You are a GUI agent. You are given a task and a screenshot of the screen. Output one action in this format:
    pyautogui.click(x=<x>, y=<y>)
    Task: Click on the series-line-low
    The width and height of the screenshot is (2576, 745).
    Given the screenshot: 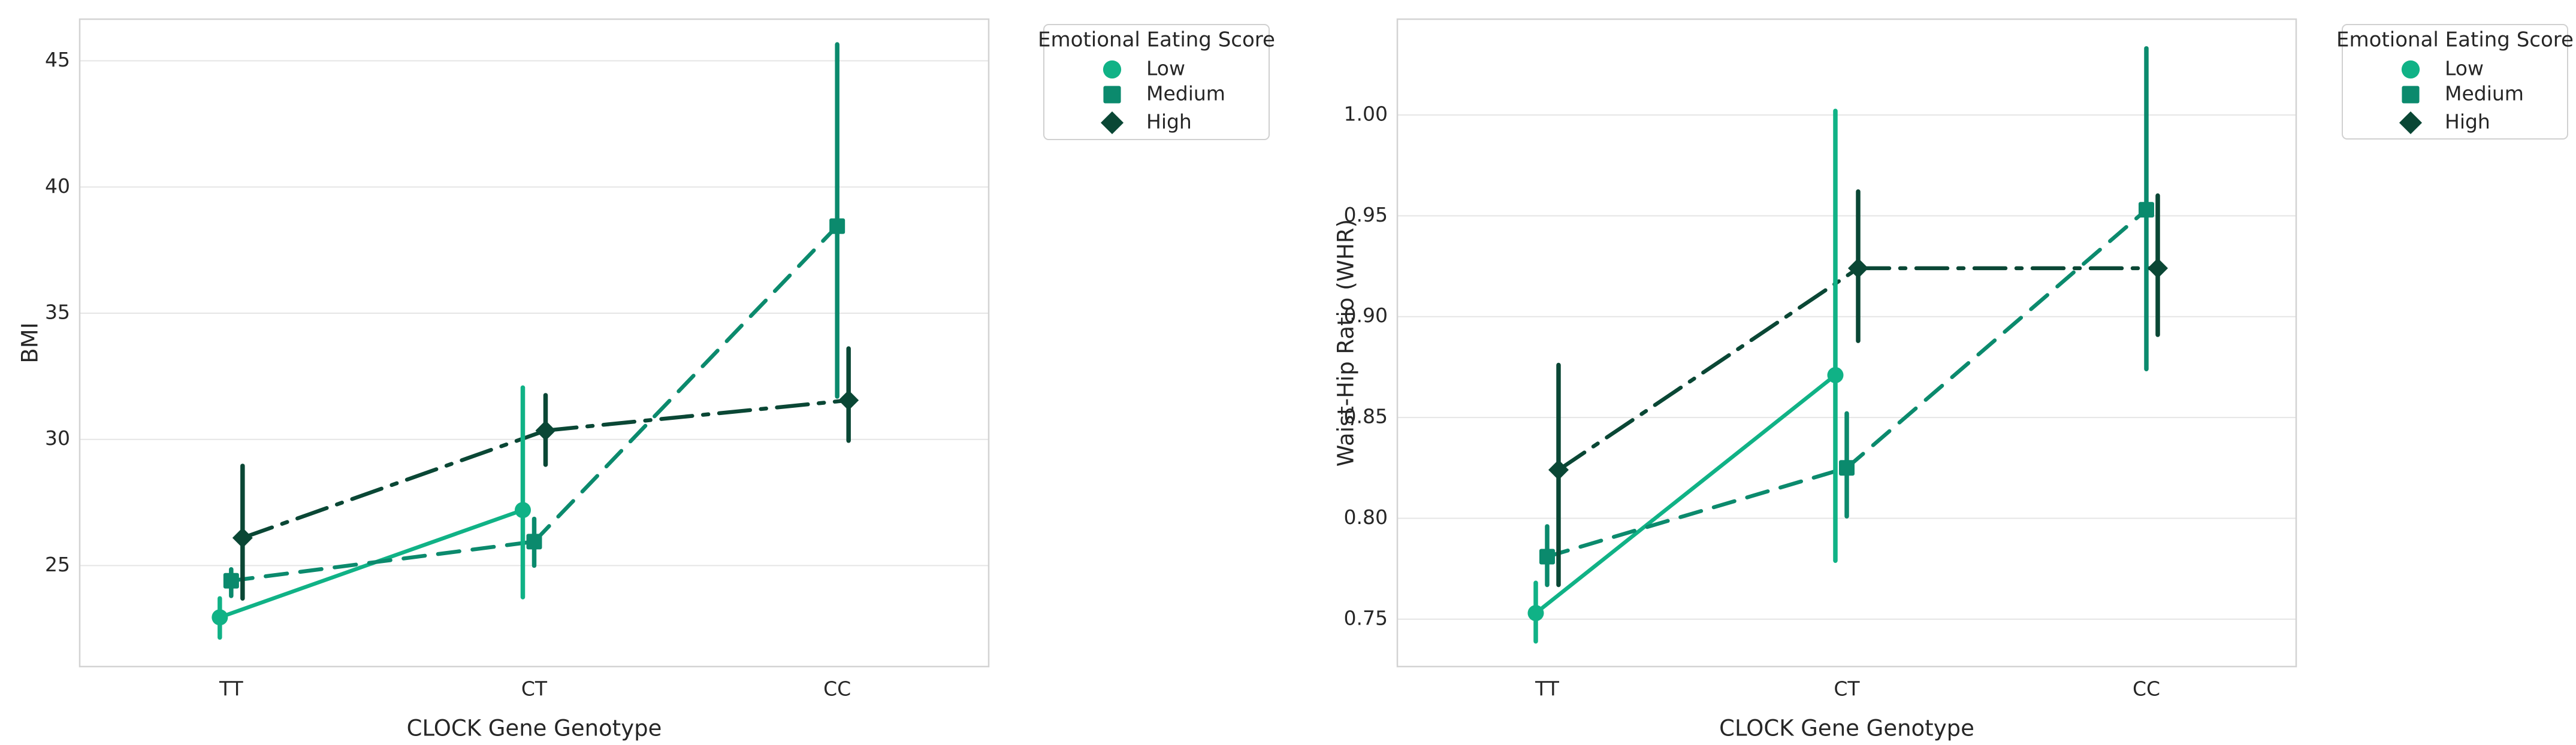 What is the action you would take?
    pyautogui.click(x=1686, y=494)
    